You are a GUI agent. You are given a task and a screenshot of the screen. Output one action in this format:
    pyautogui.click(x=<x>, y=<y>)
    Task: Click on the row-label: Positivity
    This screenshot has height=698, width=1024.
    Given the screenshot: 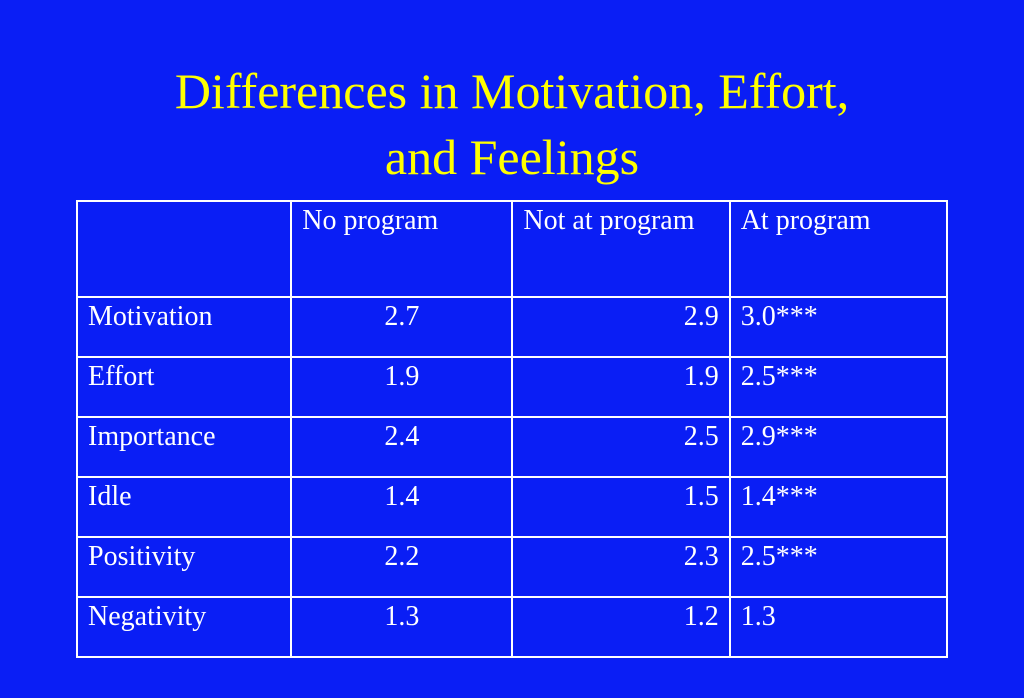 What is the action you would take?
    pyautogui.click(x=184, y=567)
    